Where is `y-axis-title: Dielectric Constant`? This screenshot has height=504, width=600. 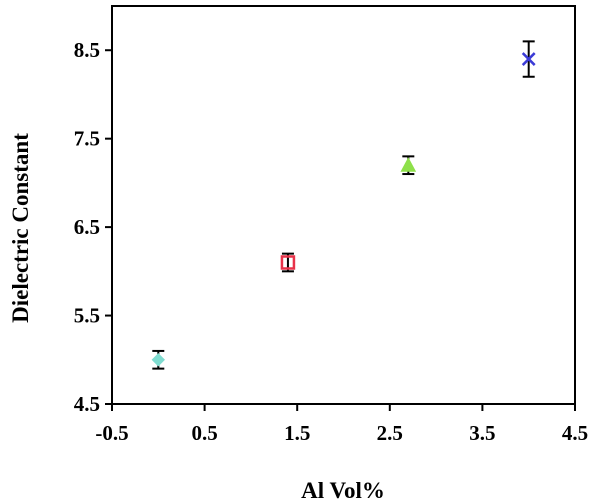 y-axis-title: Dielectric Constant is located at coordinates (20, 228).